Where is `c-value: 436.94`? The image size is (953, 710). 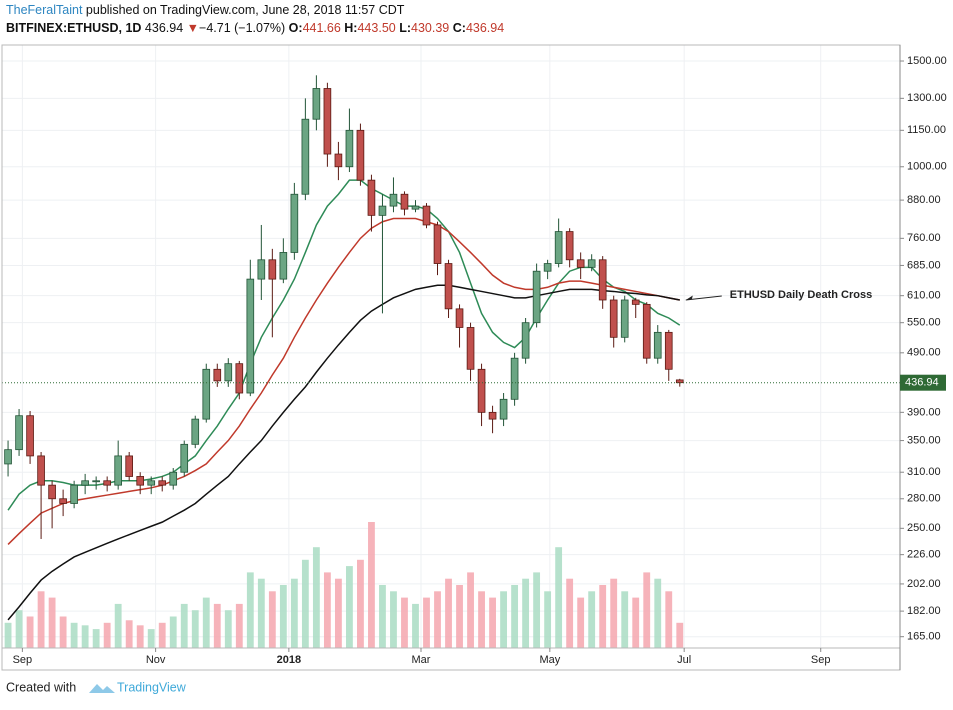
c-value: 436.94 is located at coordinates (485, 28).